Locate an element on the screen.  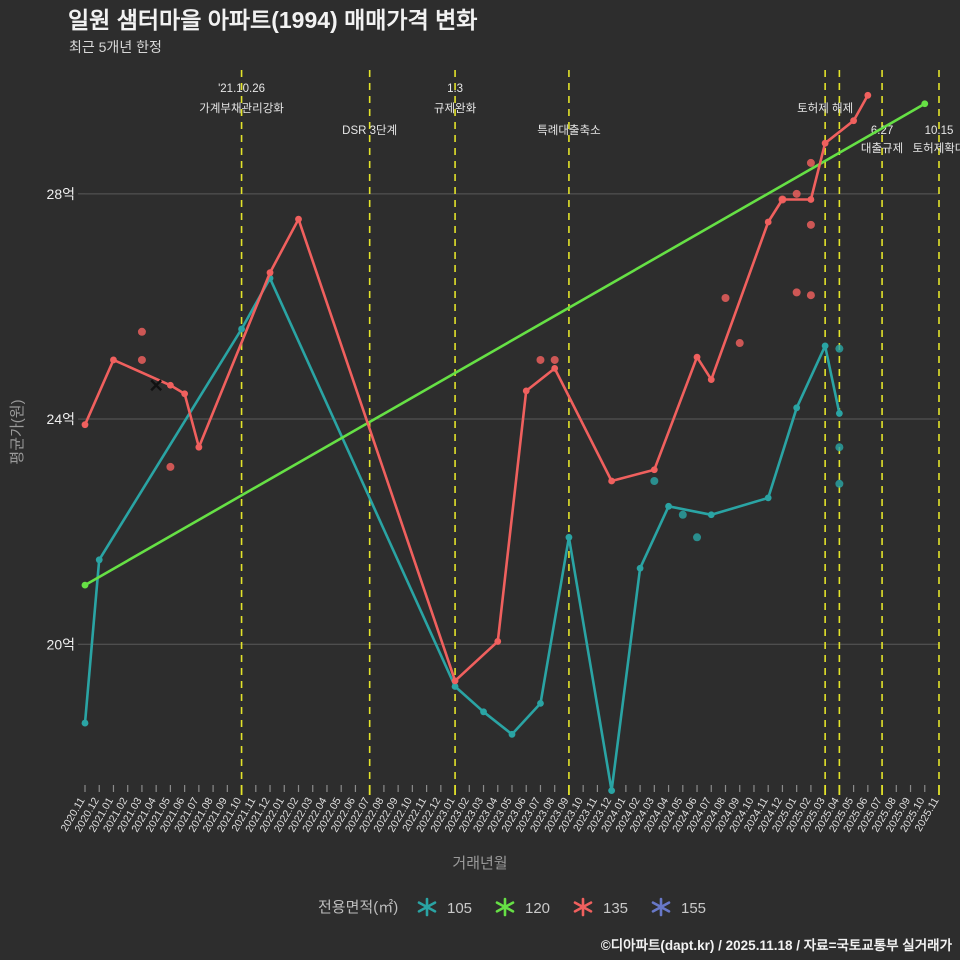
legend-item-155: 155 is located at coordinates (678, 907).